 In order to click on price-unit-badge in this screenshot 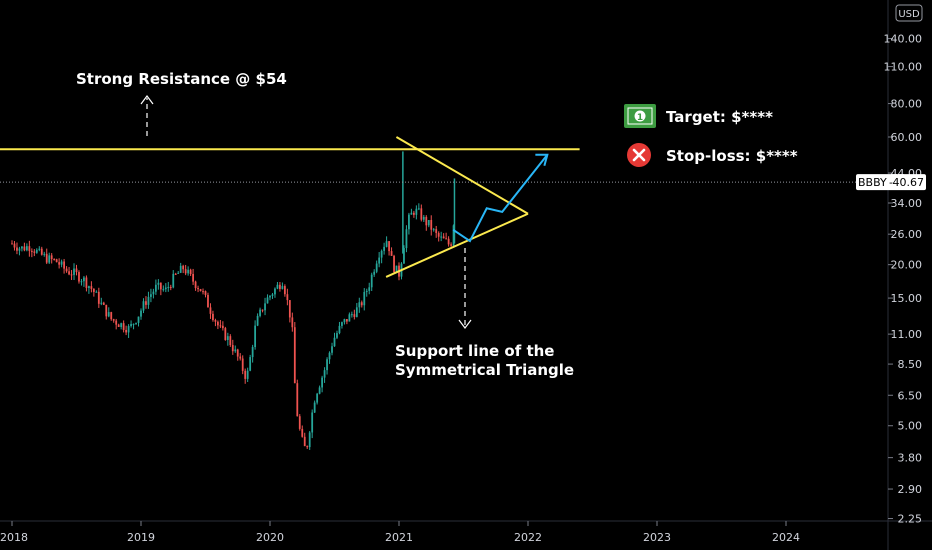, I will do `click(909, 13)`.